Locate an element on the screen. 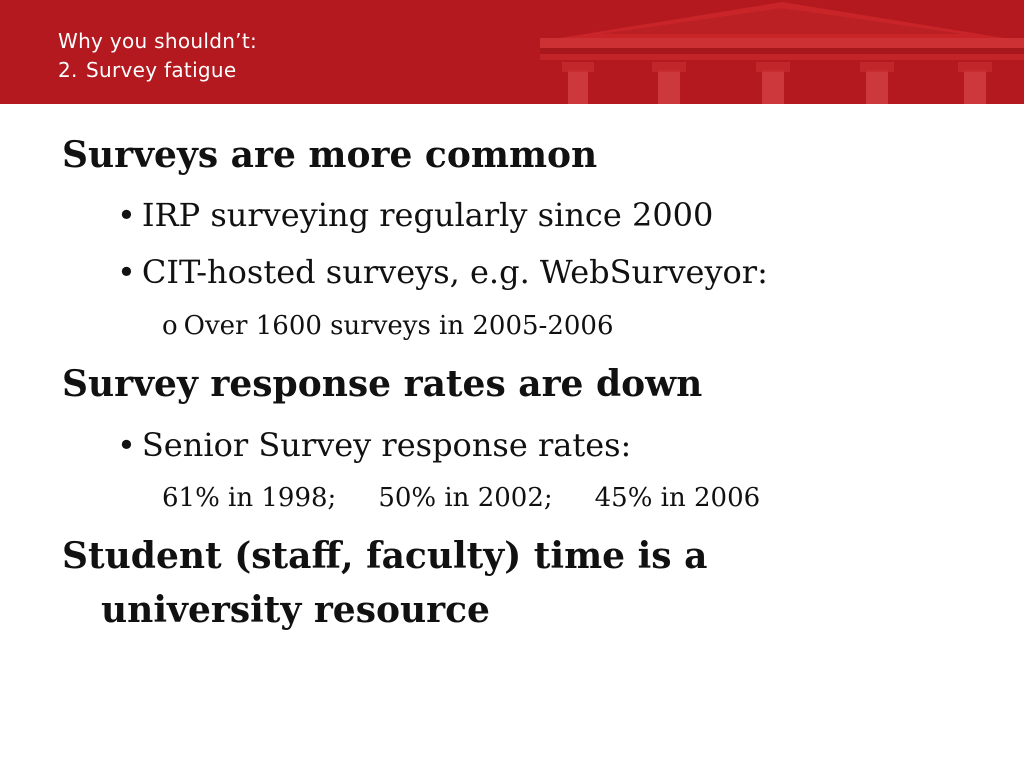 Image resolution: width=1024 pixels, height=768 pixels. title-line-2: 2. Survey fatigue is located at coordinates (157, 70).